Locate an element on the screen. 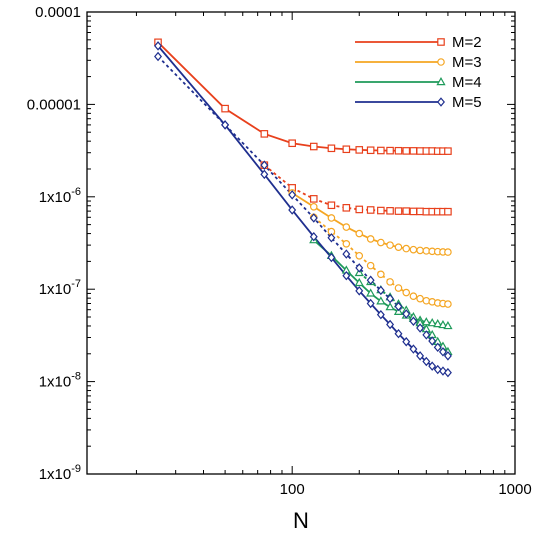  x-tick-label: 1000 is located at coordinates (514, 489).